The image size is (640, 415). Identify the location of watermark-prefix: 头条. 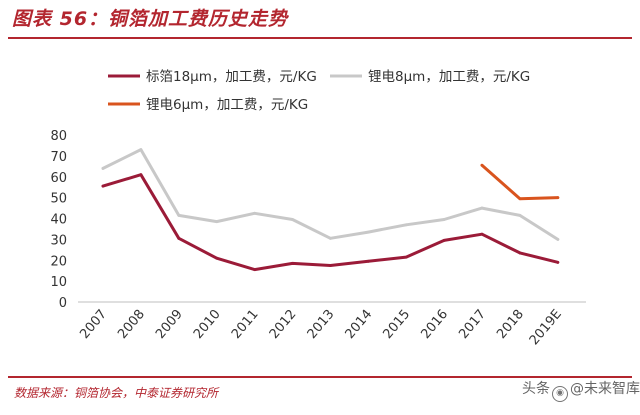
(536, 389).